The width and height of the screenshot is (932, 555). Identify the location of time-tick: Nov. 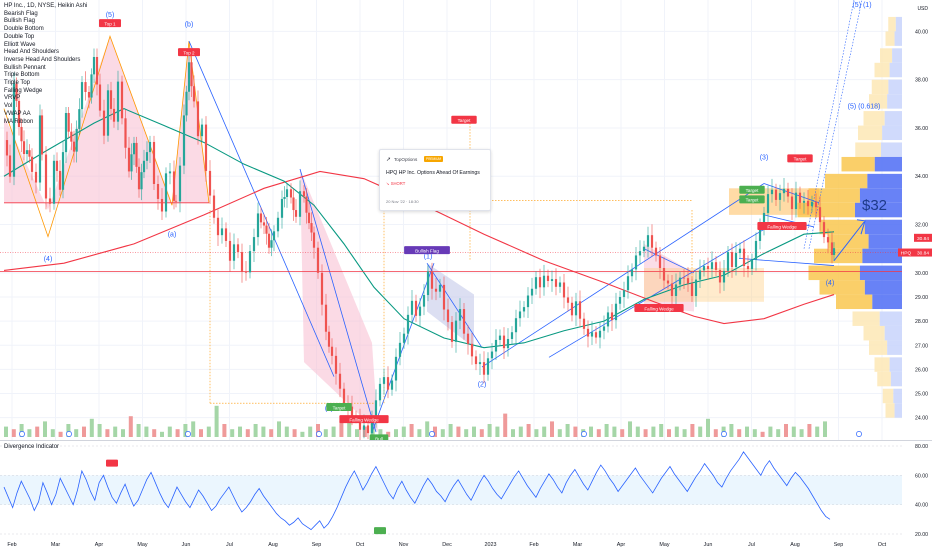
(404, 545).